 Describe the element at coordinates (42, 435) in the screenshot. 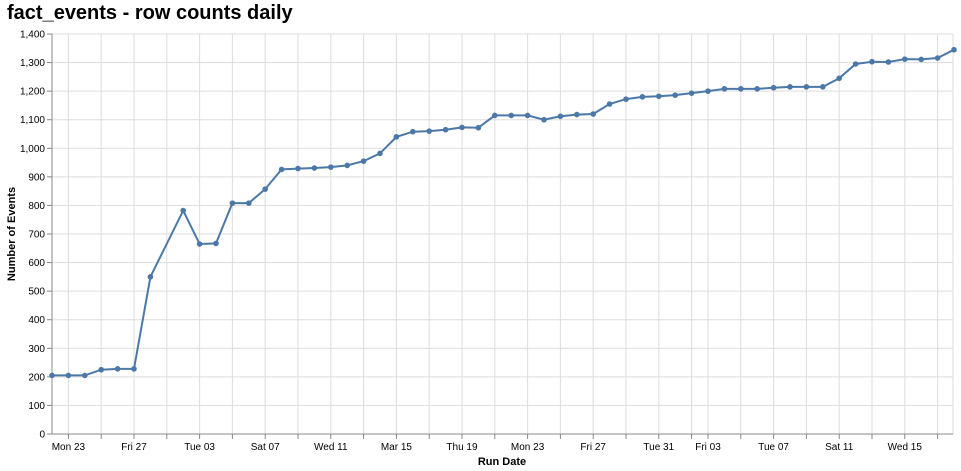

I see `y-tick-label: 0` at that location.